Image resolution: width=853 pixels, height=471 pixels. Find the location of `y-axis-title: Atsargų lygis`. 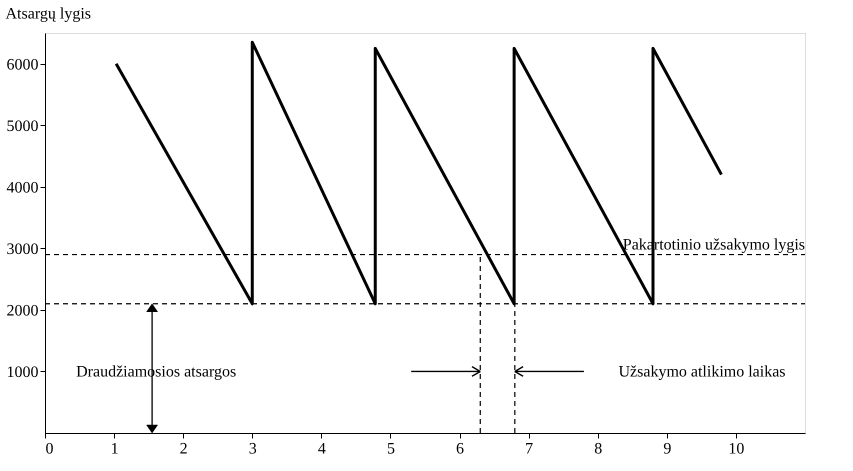

y-axis-title: Atsargų lygis is located at coordinates (48, 14).